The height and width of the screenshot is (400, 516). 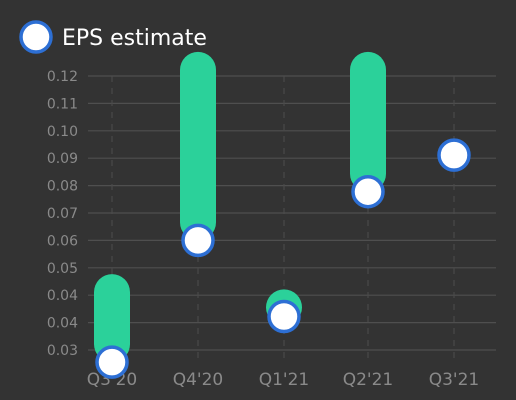 I want to click on legend: EPS estimate, so click(x=113, y=37).